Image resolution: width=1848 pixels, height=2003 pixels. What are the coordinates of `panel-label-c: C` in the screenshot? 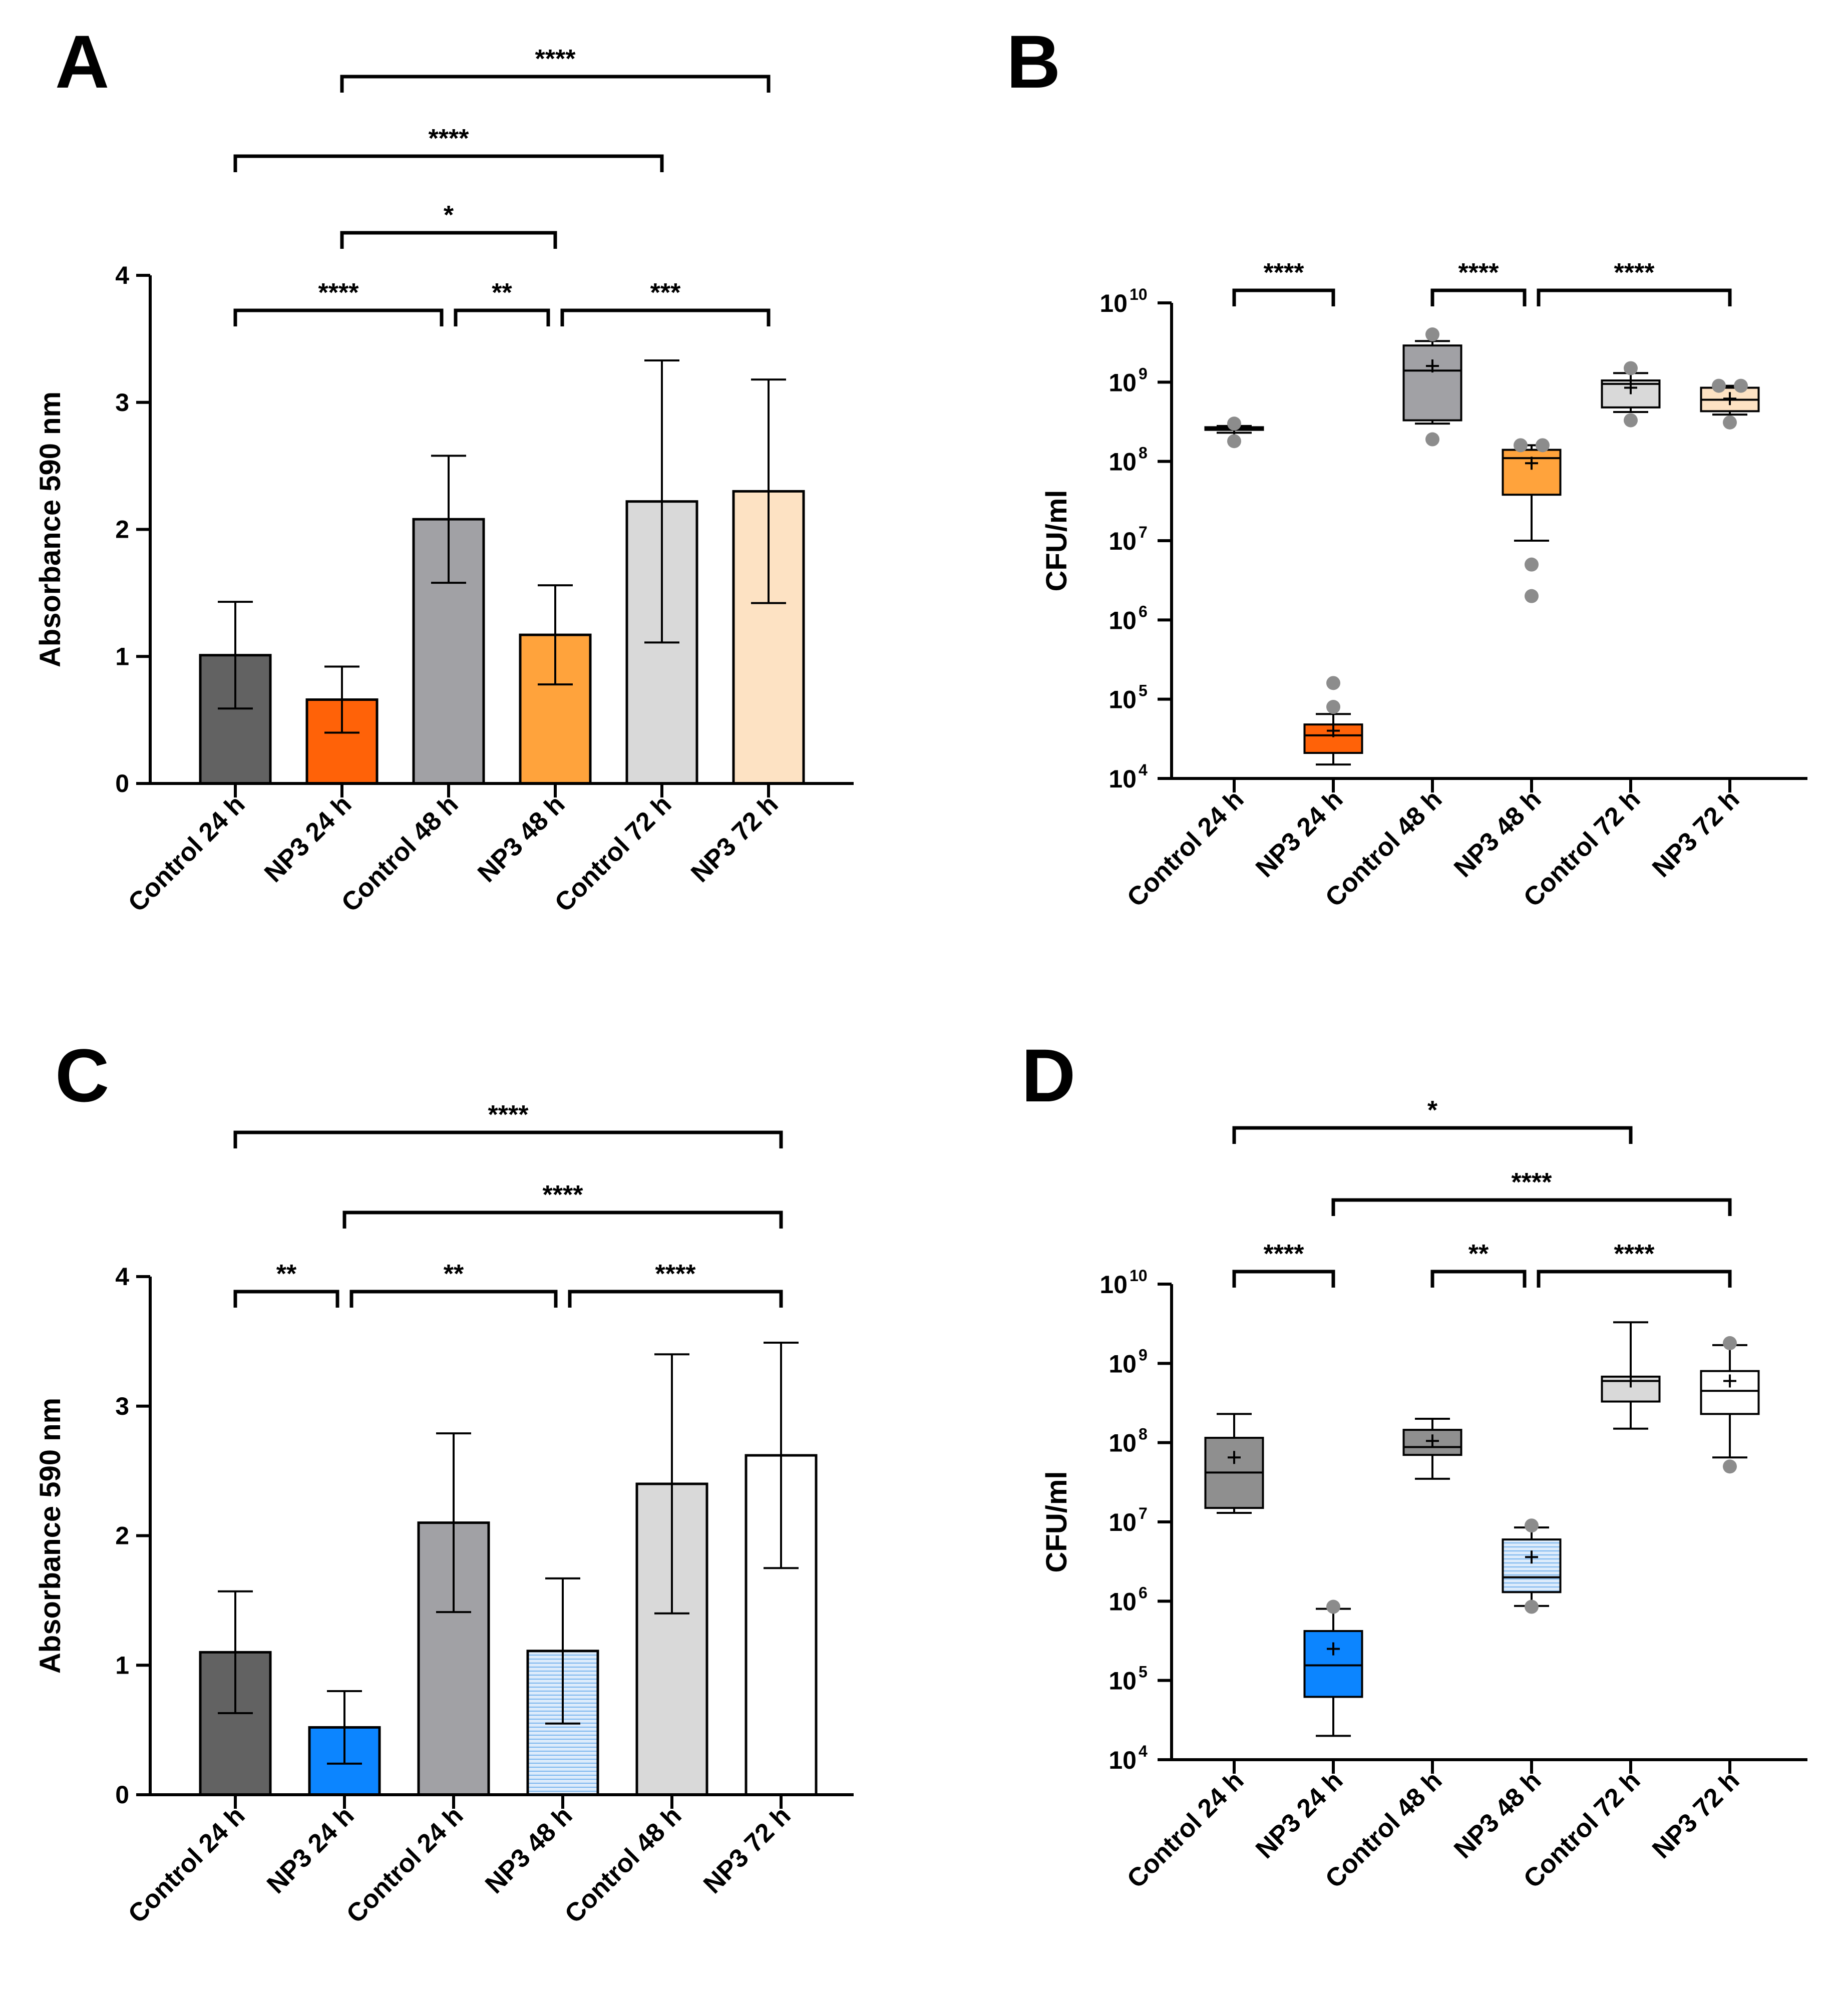 It's located at (82, 1075).